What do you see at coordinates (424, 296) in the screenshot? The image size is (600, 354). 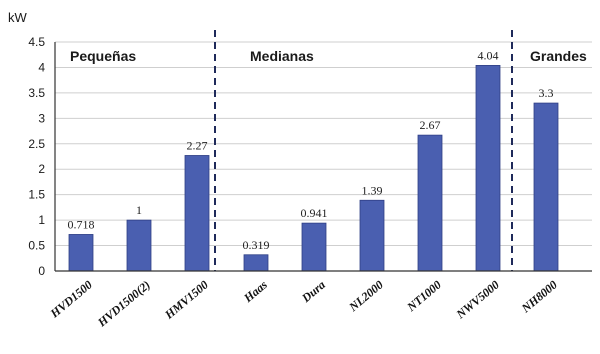 I see `x-tick-label: NT1000` at bounding box center [424, 296].